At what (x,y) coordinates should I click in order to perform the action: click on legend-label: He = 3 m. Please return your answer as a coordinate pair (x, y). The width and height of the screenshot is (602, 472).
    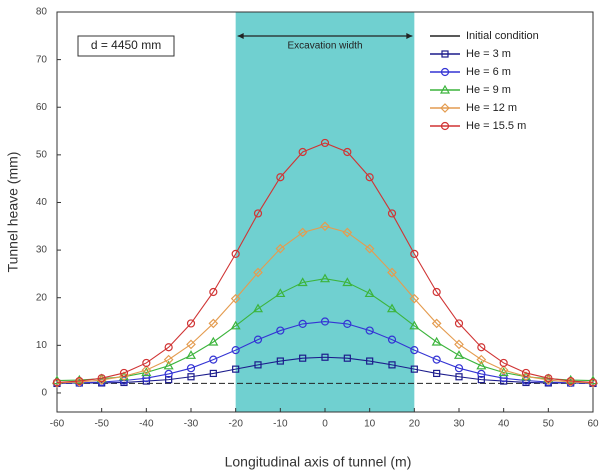
    Looking at the image, I should click on (488, 54).